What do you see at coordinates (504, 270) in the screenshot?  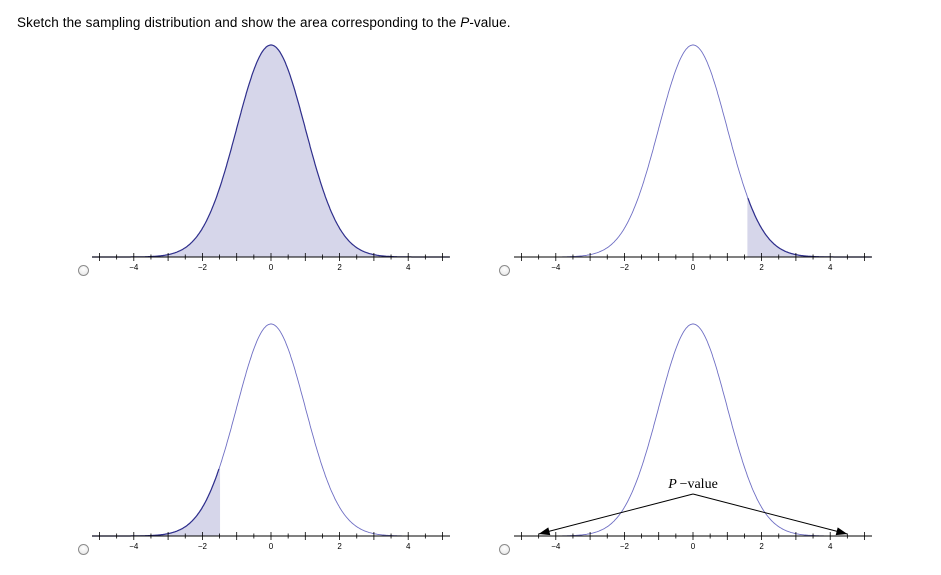 I see `option-b-radio` at bounding box center [504, 270].